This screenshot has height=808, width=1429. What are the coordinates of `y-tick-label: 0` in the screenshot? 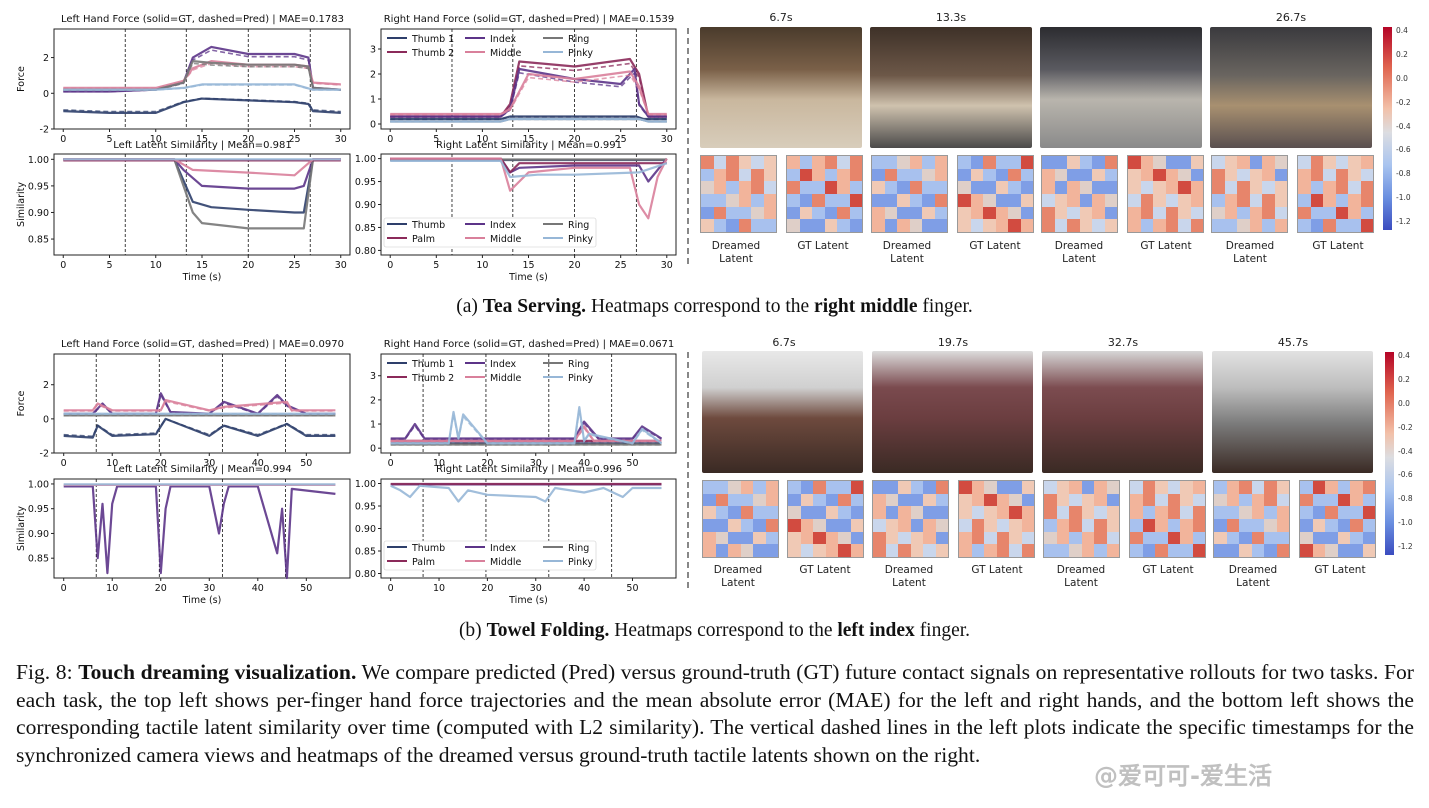 It's located at (373, 125).